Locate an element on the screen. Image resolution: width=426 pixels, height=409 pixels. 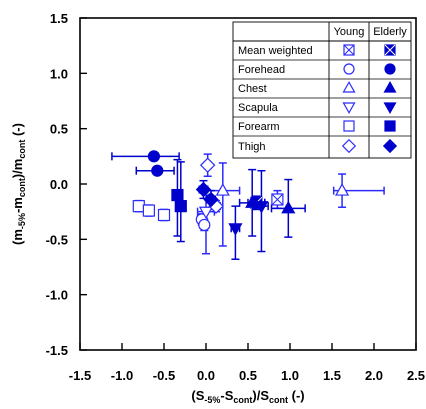
legend-label-chest: Chest is located at coordinates (252, 89).